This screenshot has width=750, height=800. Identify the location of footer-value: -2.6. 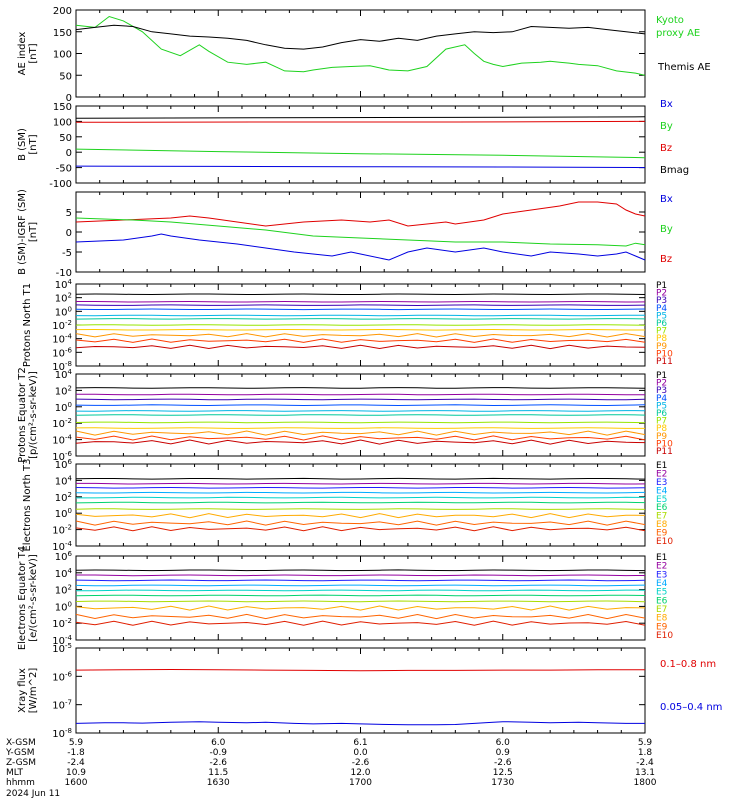
(218, 763).